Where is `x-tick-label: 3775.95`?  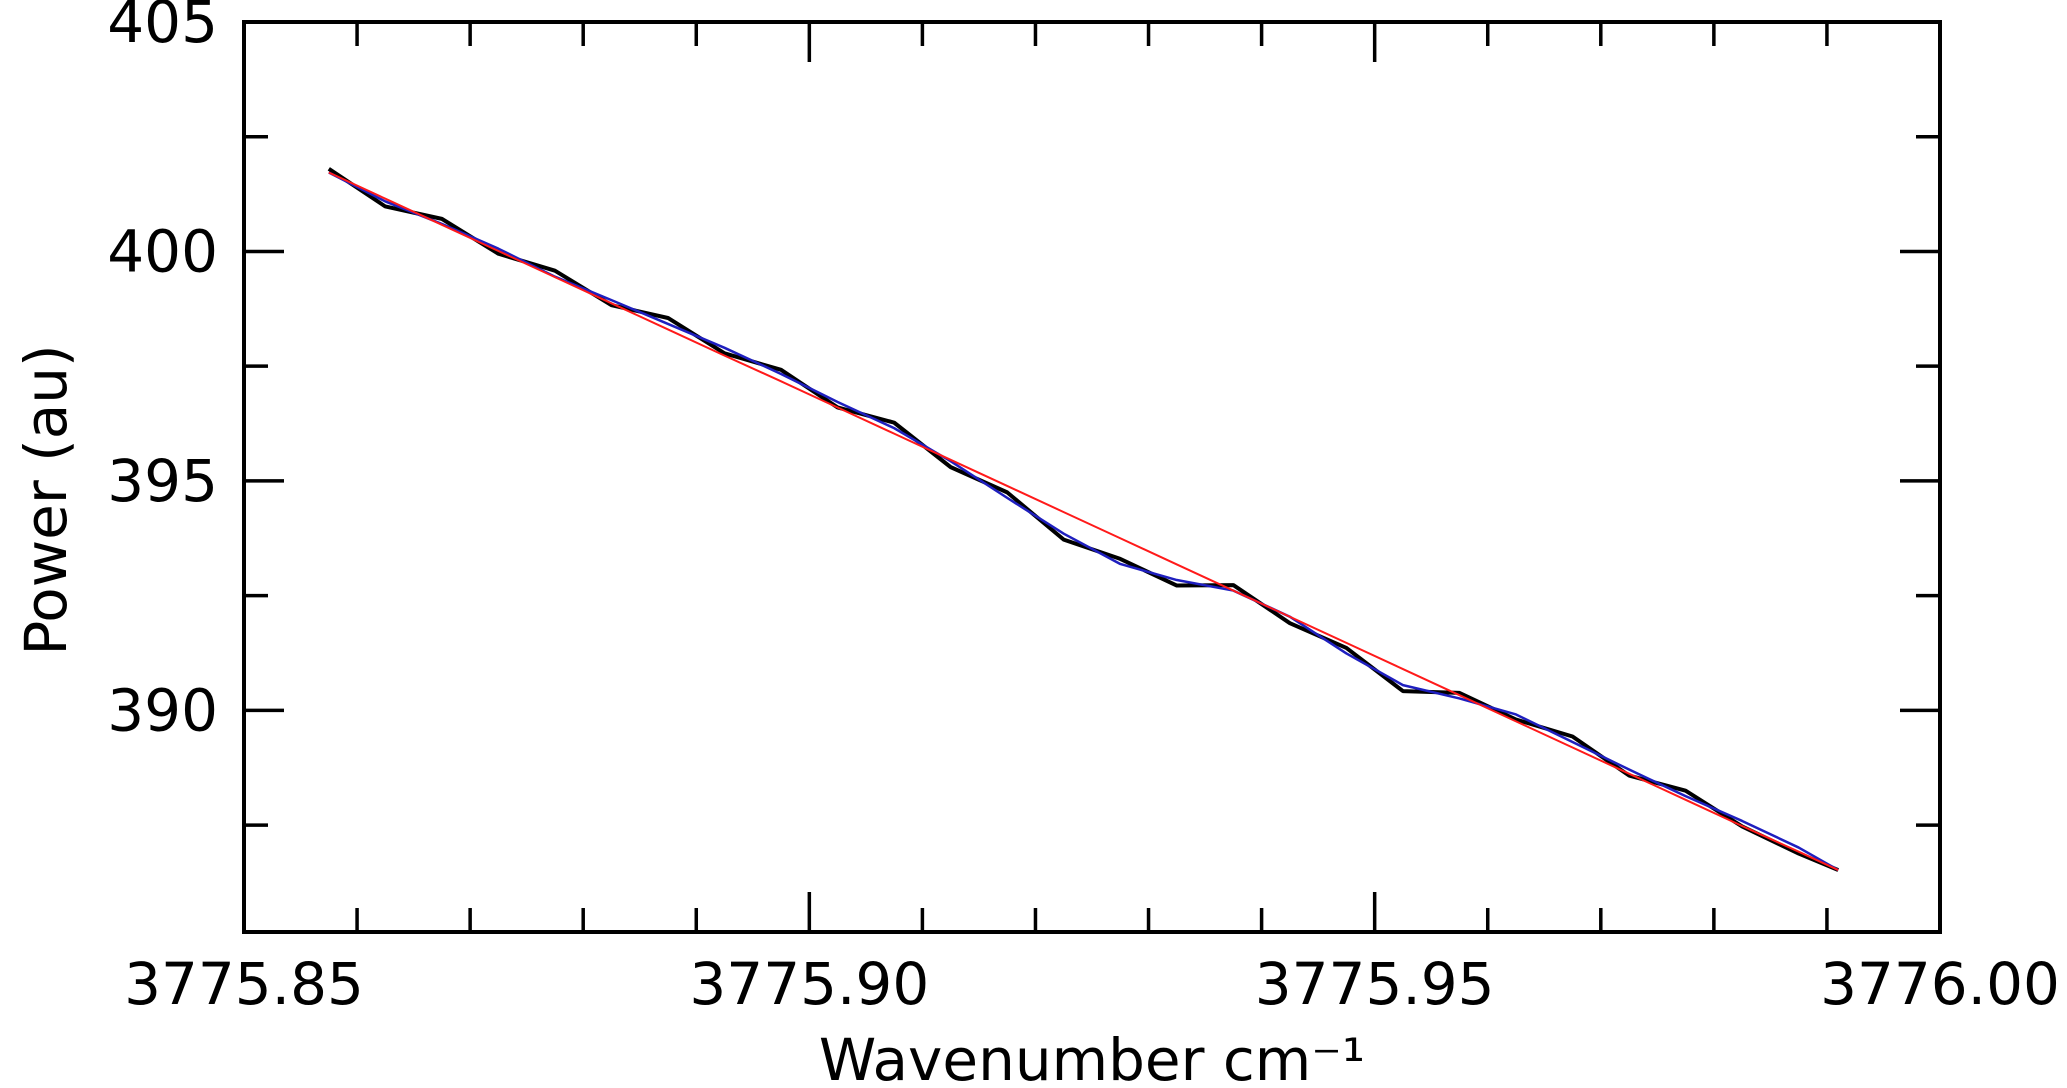
x-tick-label: 3775.95 is located at coordinates (1375, 984).